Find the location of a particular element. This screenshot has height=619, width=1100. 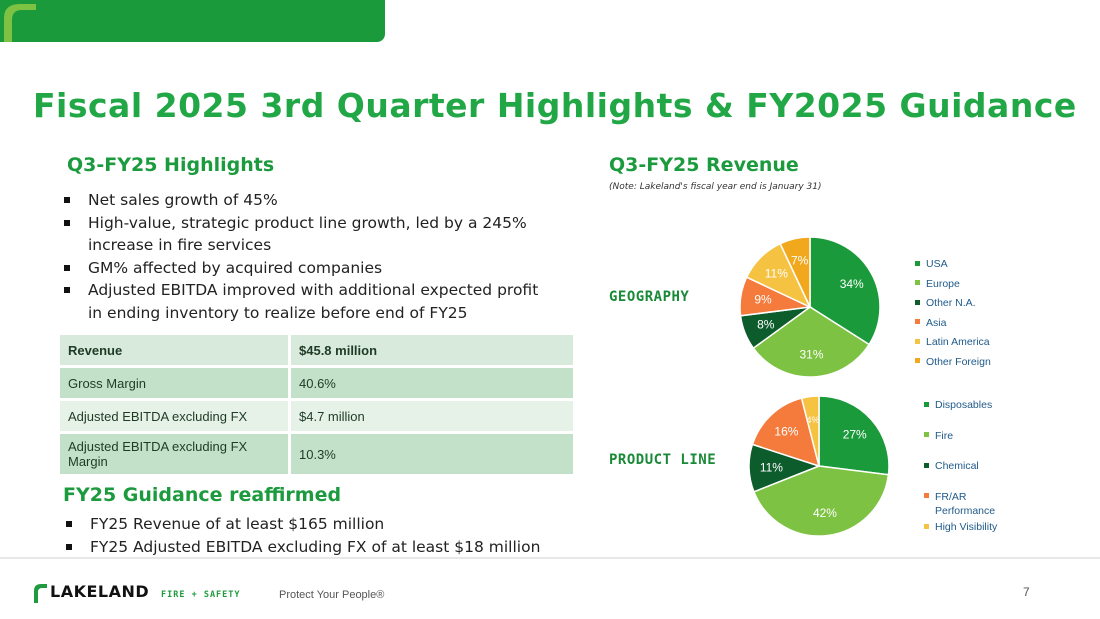

legend-item: Asia is located at coordinates (930, 323).